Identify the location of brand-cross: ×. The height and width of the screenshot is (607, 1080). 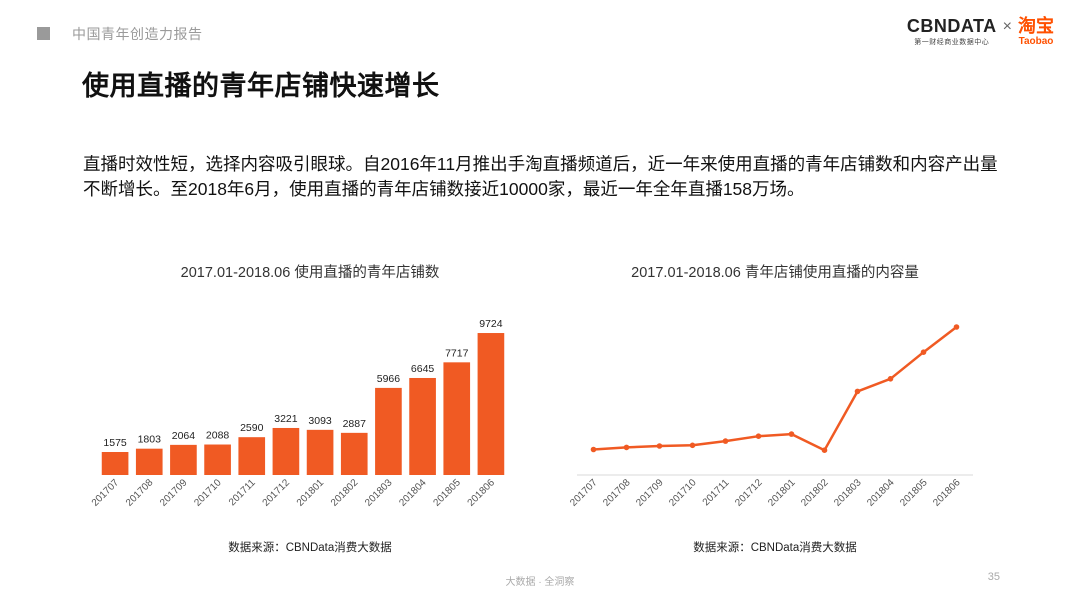
(1007, 26).